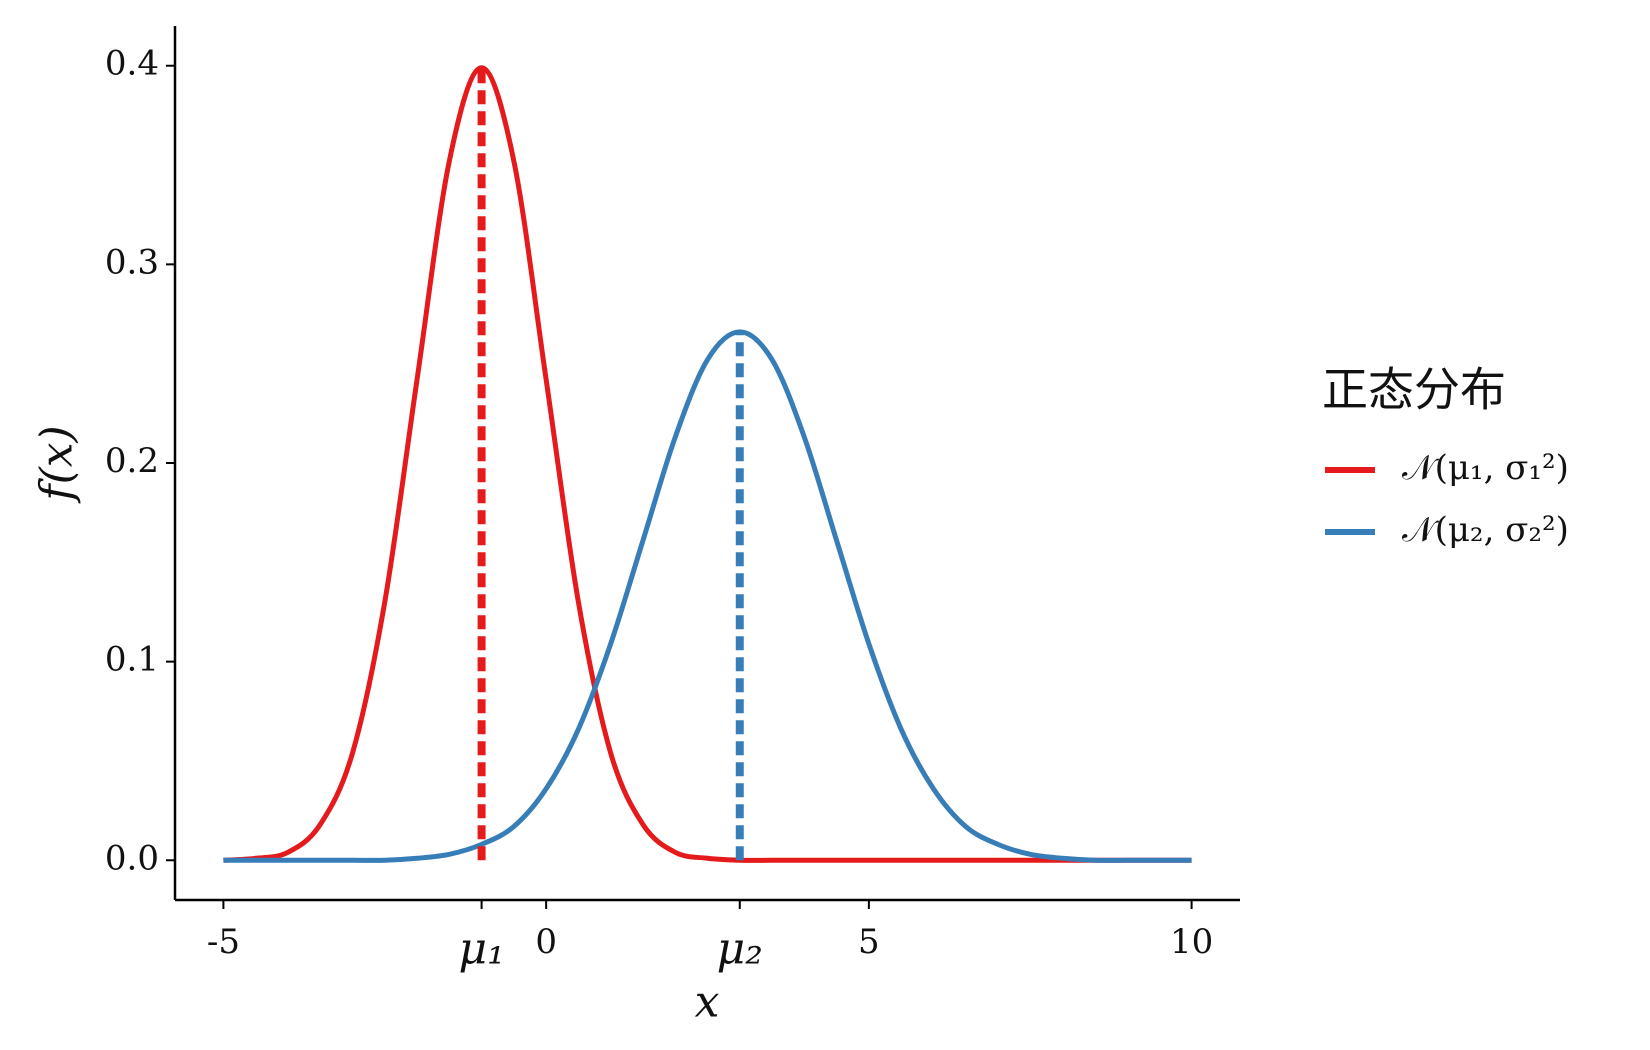  What do you see at coordinates (869, 942) in the screenshot?
I see `x-tick-label: 5` at bounding box center [869, 942].